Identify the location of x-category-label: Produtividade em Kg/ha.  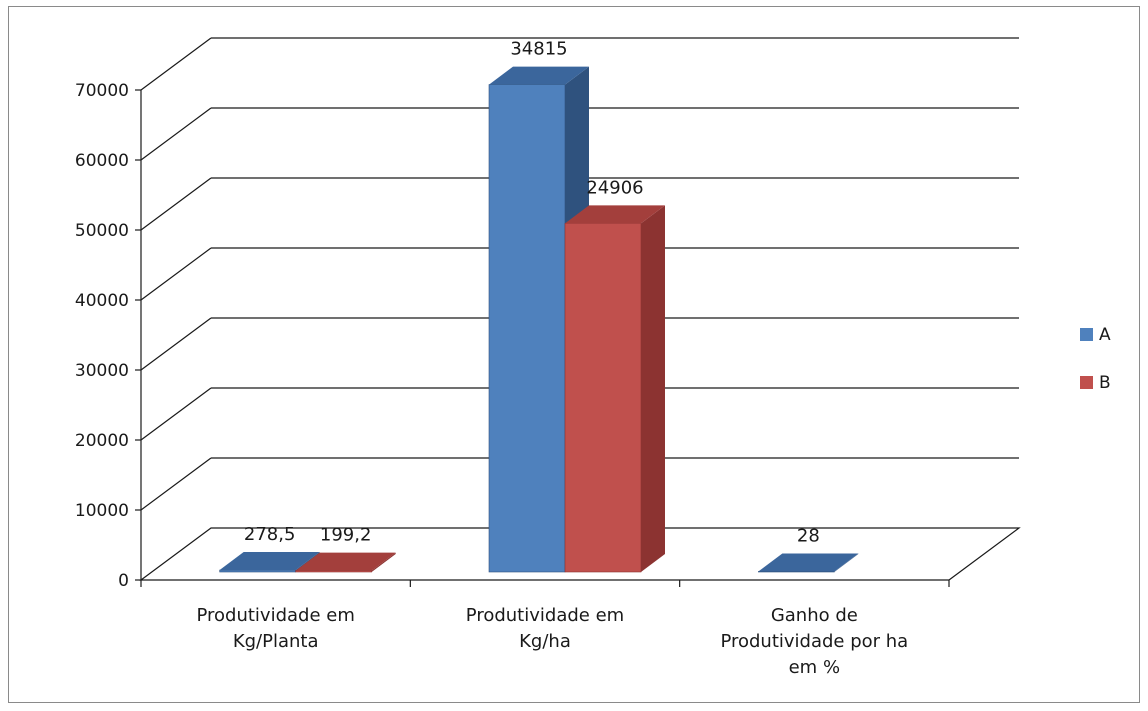
(545, 628).